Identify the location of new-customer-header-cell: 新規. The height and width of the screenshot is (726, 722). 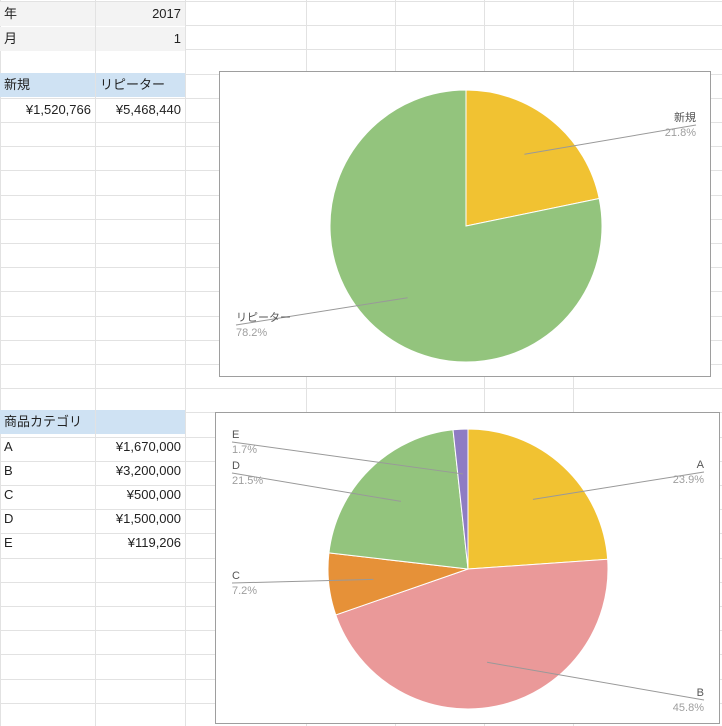
(47, 85).